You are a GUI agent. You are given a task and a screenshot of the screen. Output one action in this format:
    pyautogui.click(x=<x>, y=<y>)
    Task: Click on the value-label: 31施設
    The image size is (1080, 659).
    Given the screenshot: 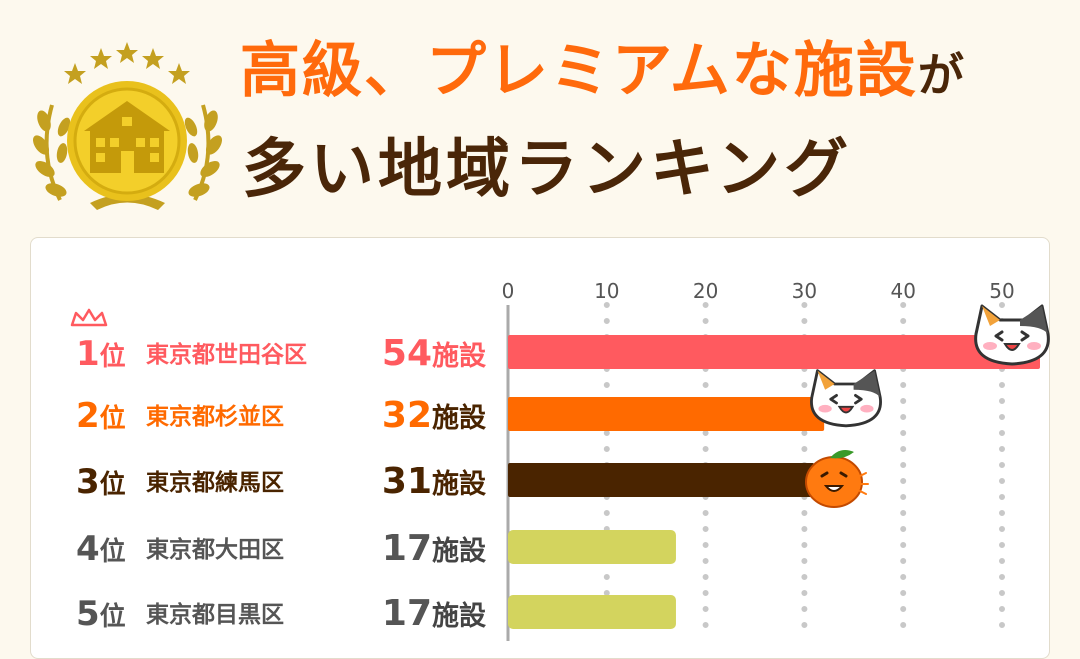 What is the action you would take?
    pyautogui.click(x=434, y=481)
    